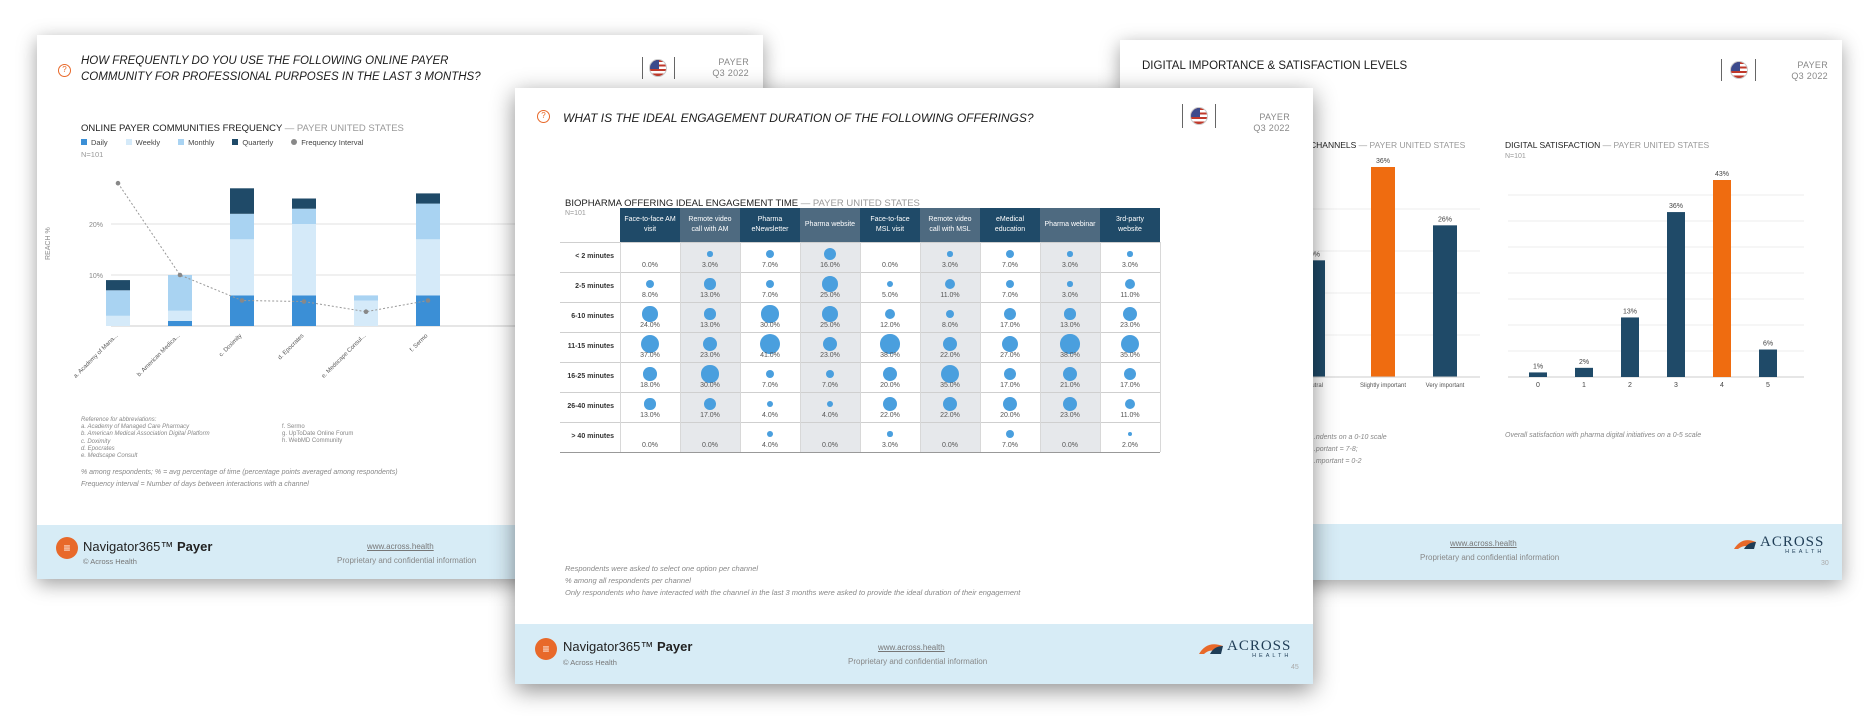 The width and height of the screenshot is (1867, 716). Describe the element at coordinates (546, 649) in the screenshot. I see `navigator-logo-icon: ≡` at that location.